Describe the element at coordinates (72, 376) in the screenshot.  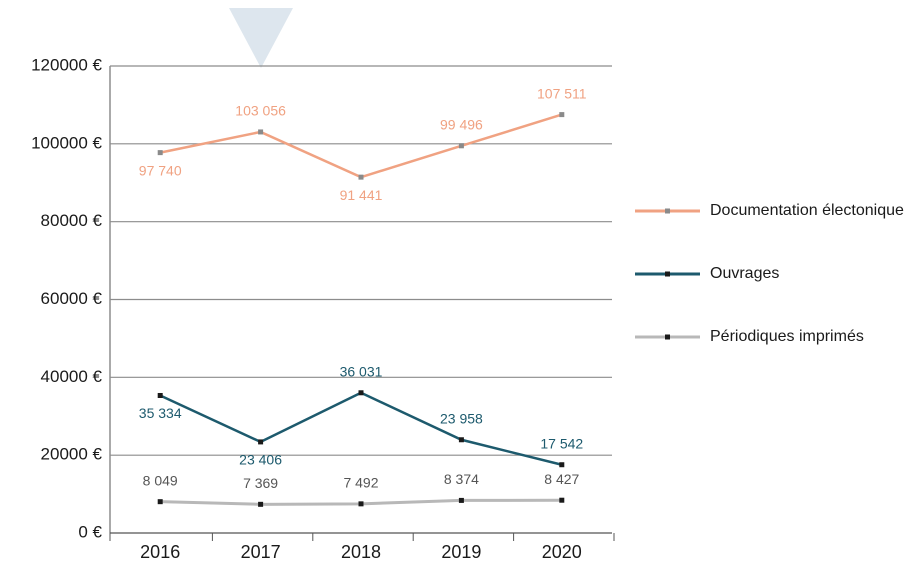
I see `y-tick-label: 40000 €` at that location.